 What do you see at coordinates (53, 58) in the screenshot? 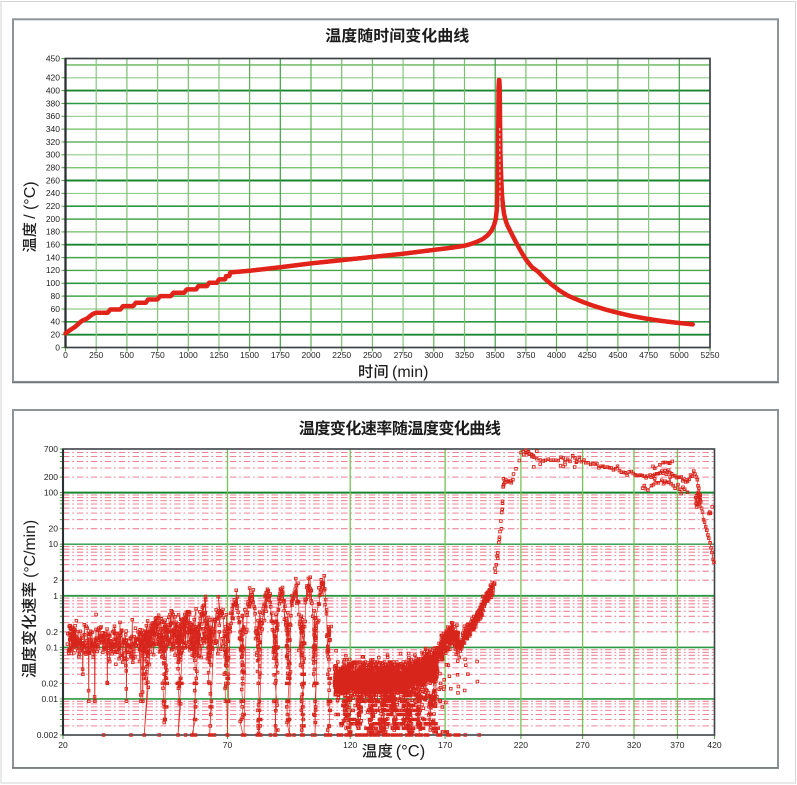
I see `svg-text: 450` at bounding box center [53, 58].